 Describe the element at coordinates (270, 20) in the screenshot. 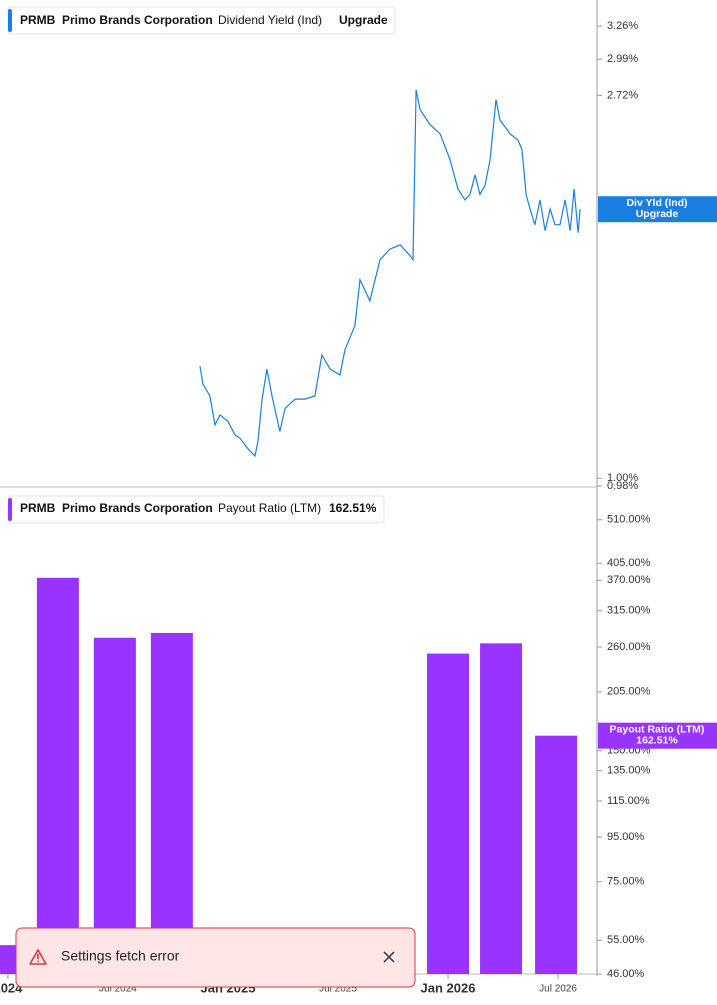

I see `metric: Dividend Yield (Ind)` at that location.